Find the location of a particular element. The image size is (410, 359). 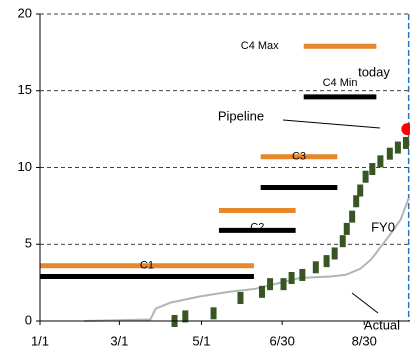

annotation: Pipeline is located at coordinates (241, 115).